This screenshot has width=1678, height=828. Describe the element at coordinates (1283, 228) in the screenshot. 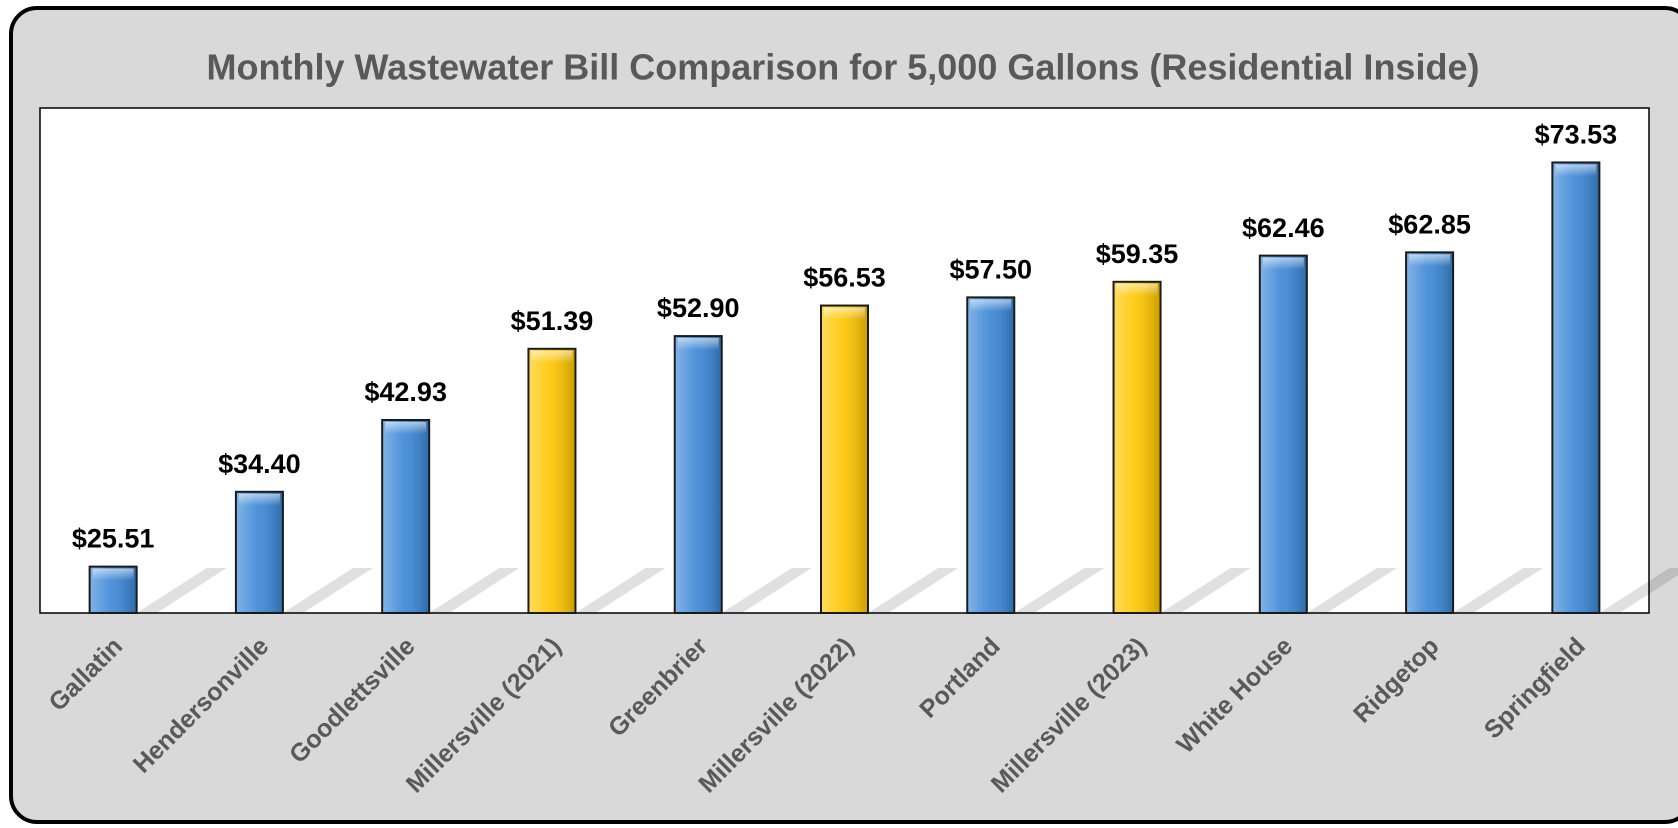

I see `data-label: $62.46` at that location.